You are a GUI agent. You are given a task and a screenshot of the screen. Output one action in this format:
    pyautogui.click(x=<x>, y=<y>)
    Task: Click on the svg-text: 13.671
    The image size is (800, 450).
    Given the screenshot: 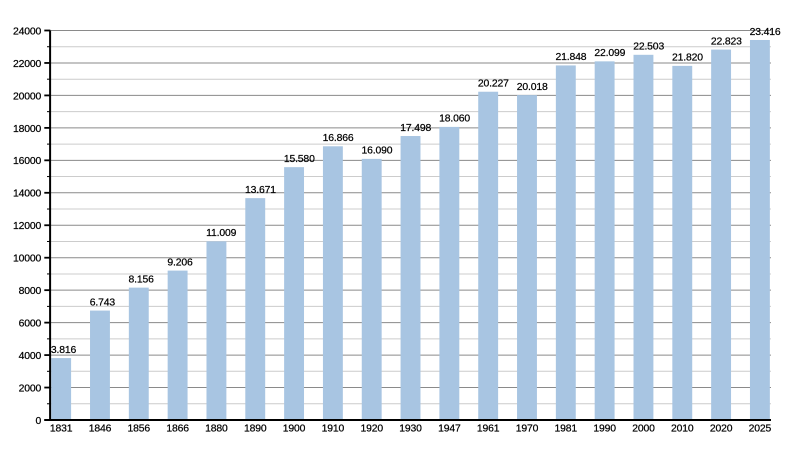 What is the action you would take?
    pyautogui.click(x=260, y=190)
    